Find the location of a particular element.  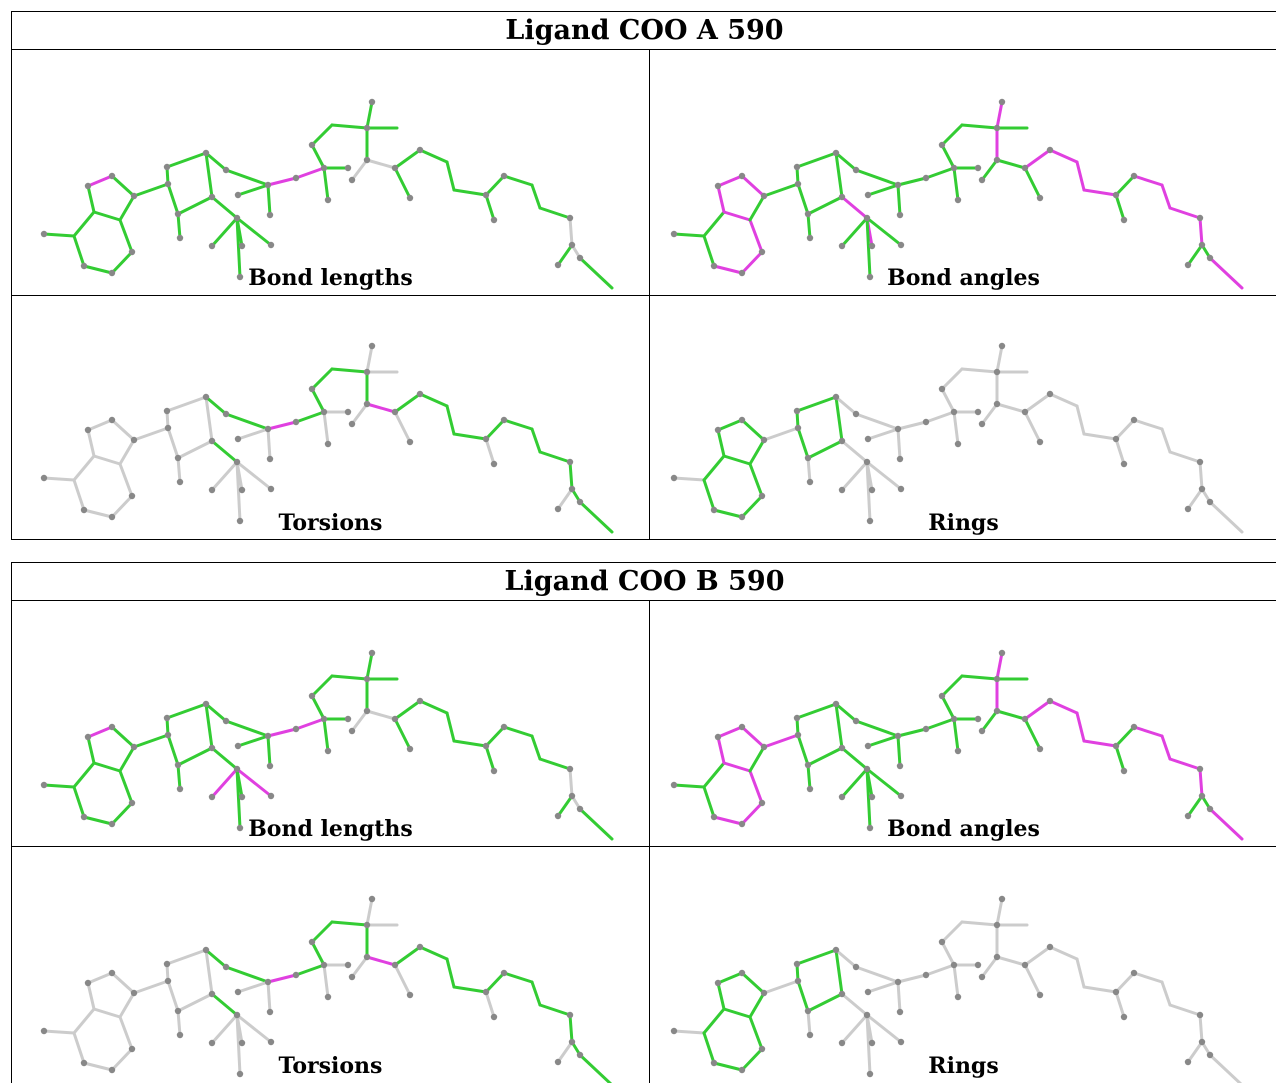

panel-caption: Torsions is located at coordinates (330, 523).